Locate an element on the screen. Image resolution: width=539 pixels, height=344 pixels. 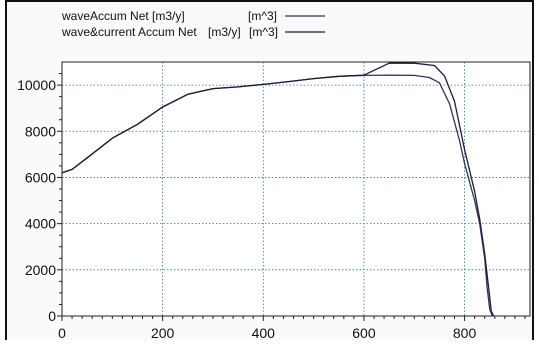
x-tick-label-3: 600 is located at coordinates (364, 333).